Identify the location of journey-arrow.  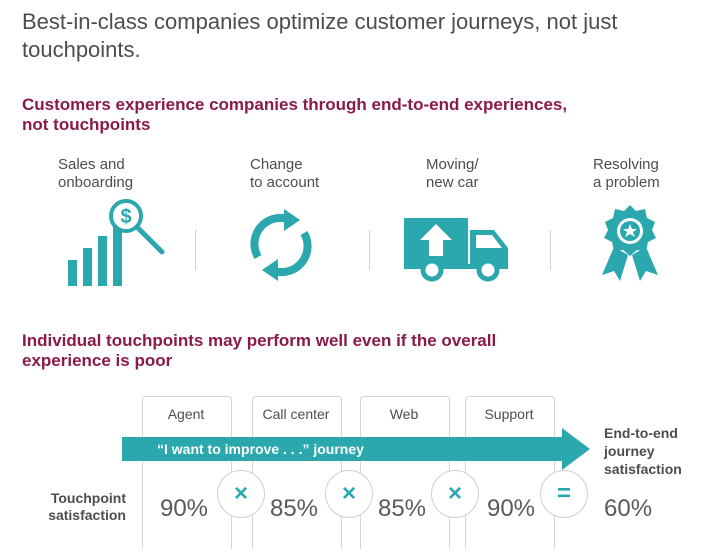
(356, 449).